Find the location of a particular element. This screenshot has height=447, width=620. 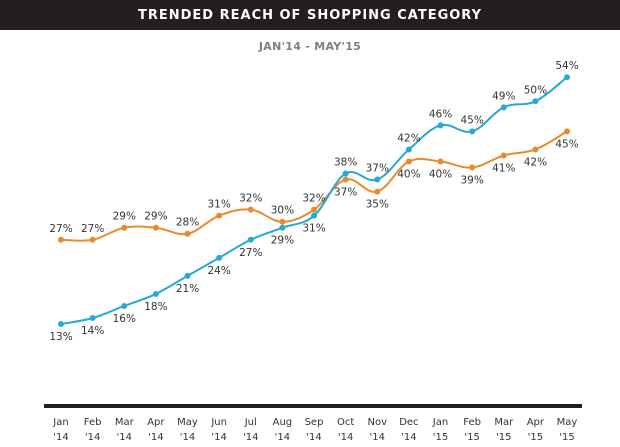

orange-series-data-label: 39% is located at coordinates (471, 181).